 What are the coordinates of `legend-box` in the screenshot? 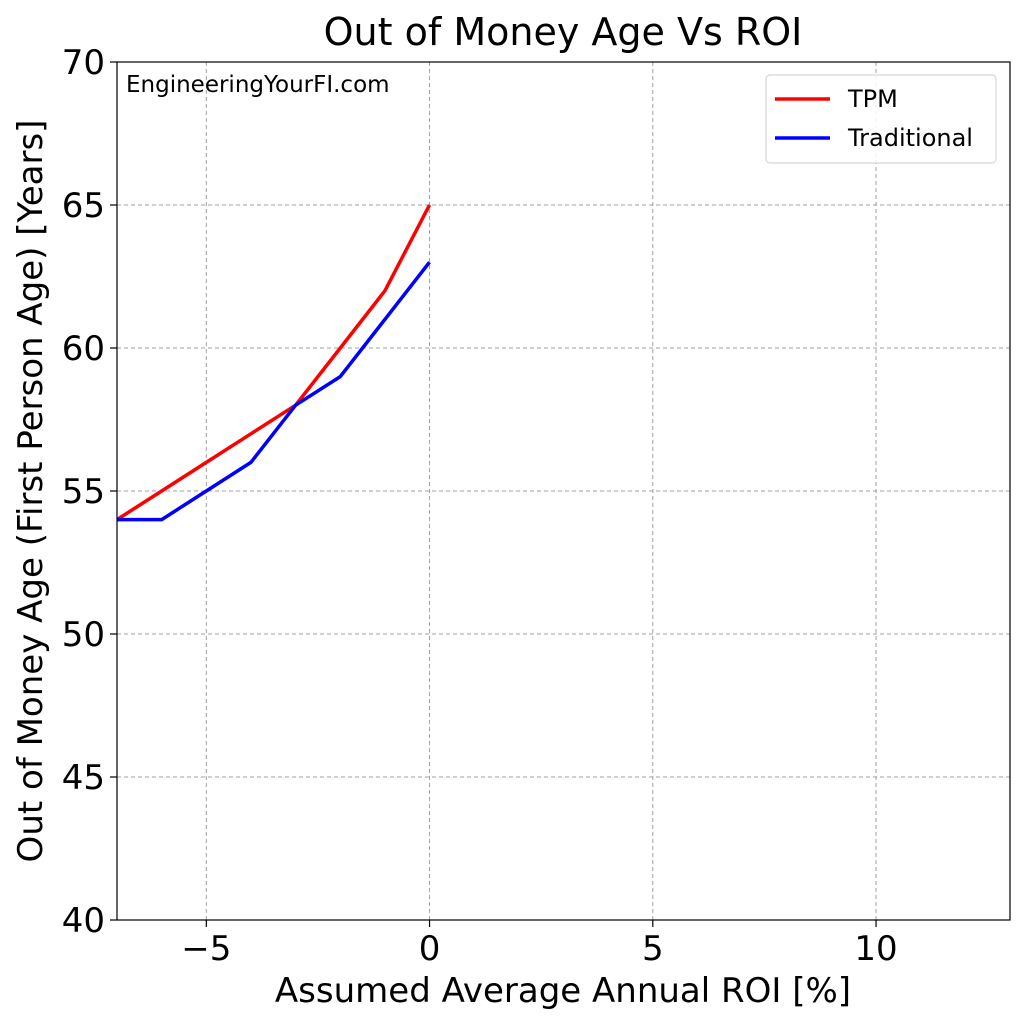 It's located at (881, 119).